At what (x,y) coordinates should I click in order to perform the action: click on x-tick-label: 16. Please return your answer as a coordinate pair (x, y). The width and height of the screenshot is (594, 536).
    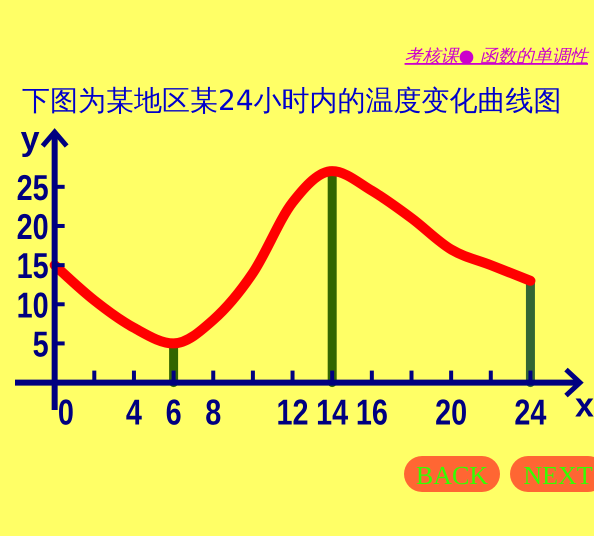
    Looking at the image, I should click on (372, 411).